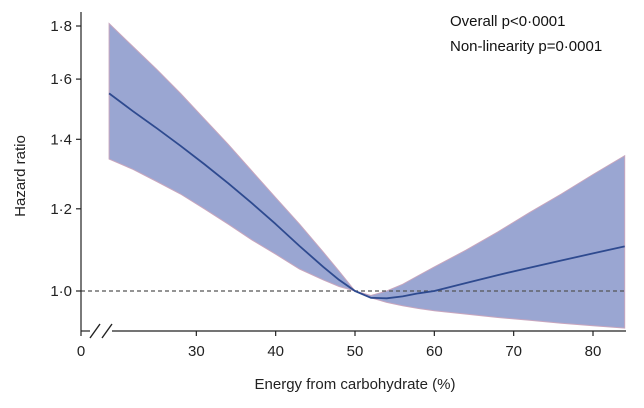 This screenshot has width=644, height=408. I want to click on x-tick-label: 30, so click(196, 351).